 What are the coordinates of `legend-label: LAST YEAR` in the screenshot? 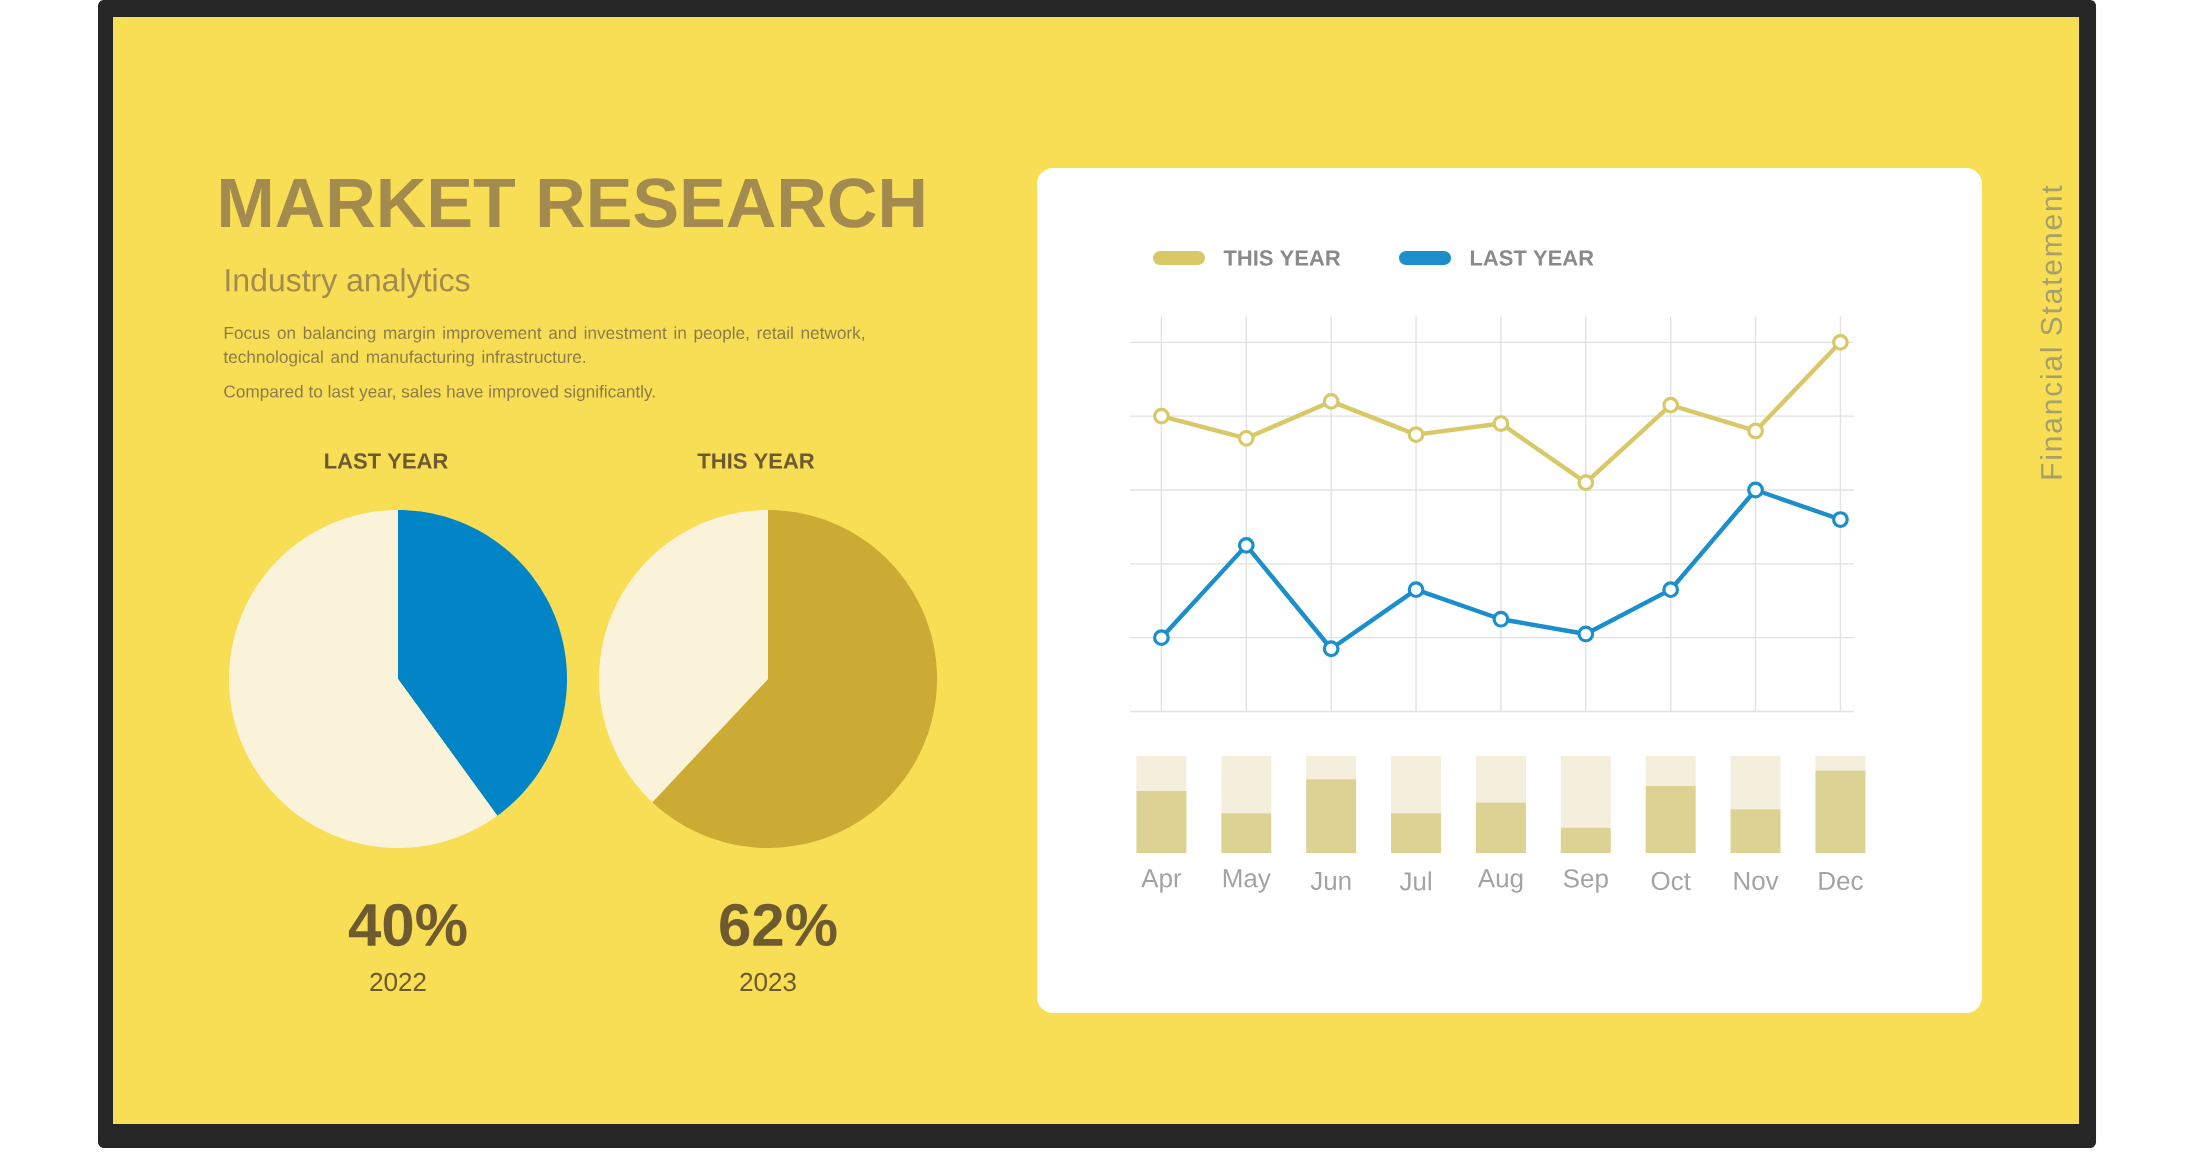 It's located at (1532, 258).